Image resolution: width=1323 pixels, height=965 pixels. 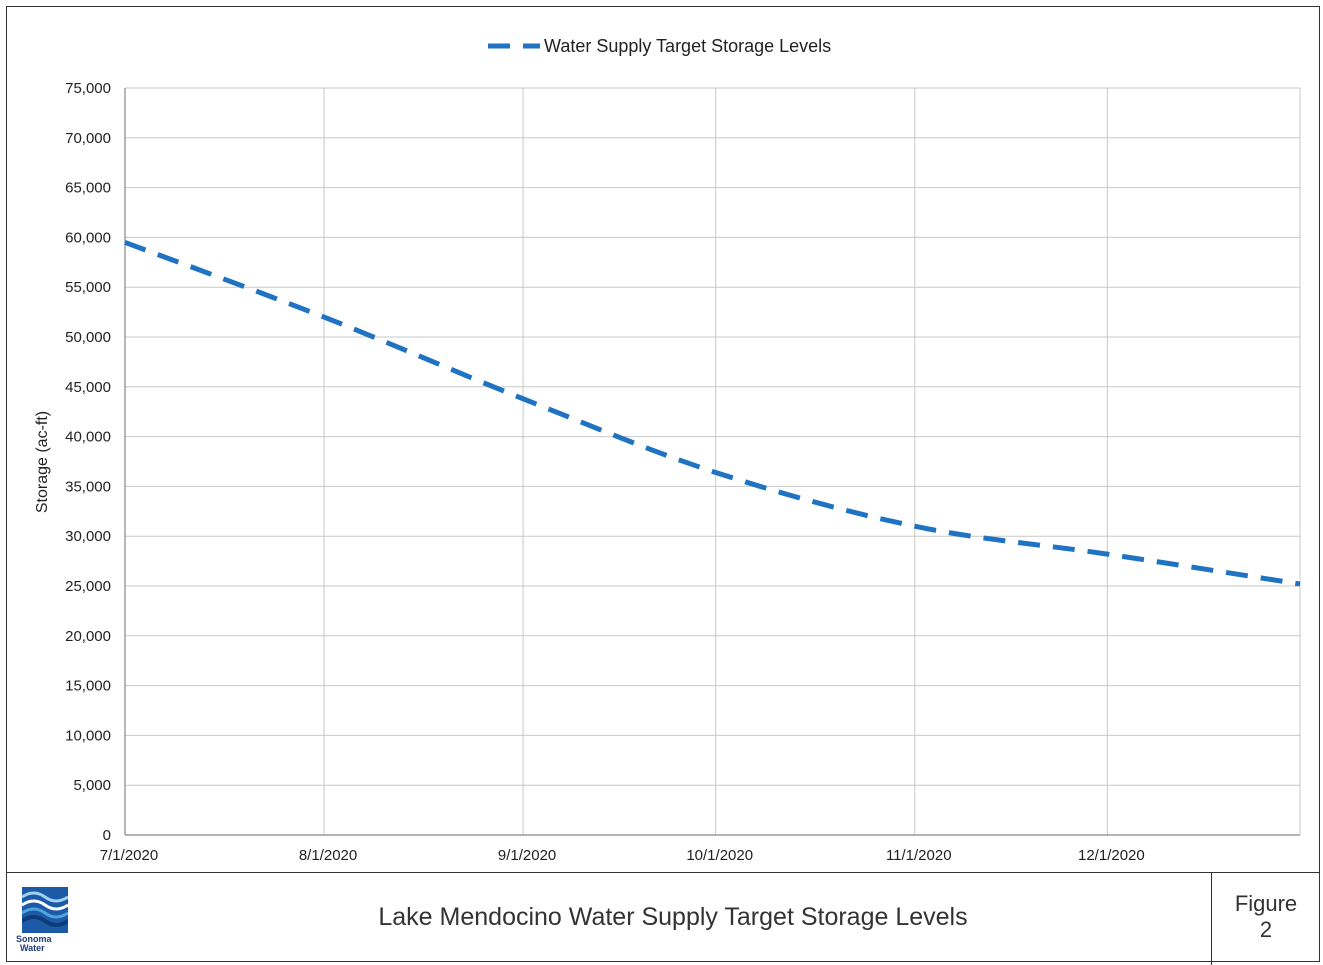 What do you see at coordinates (46, 944) in the screenshot?
I see `logo-text: Sonoma Water` at bounding box center [46, 944].